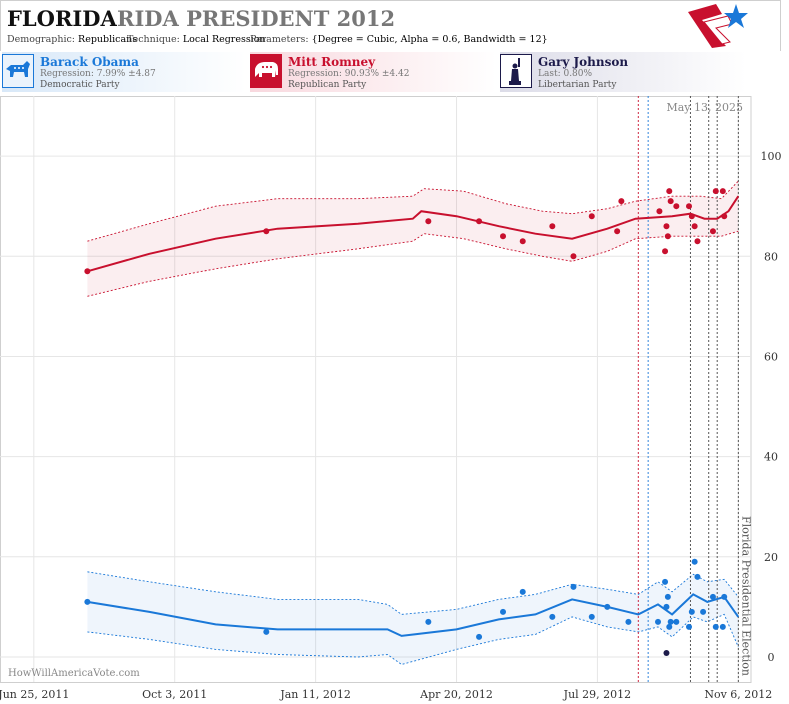  Describe the element at coordinates (413, 593) in the screenshot. I see `barack-obama-upper-bound` at that location.